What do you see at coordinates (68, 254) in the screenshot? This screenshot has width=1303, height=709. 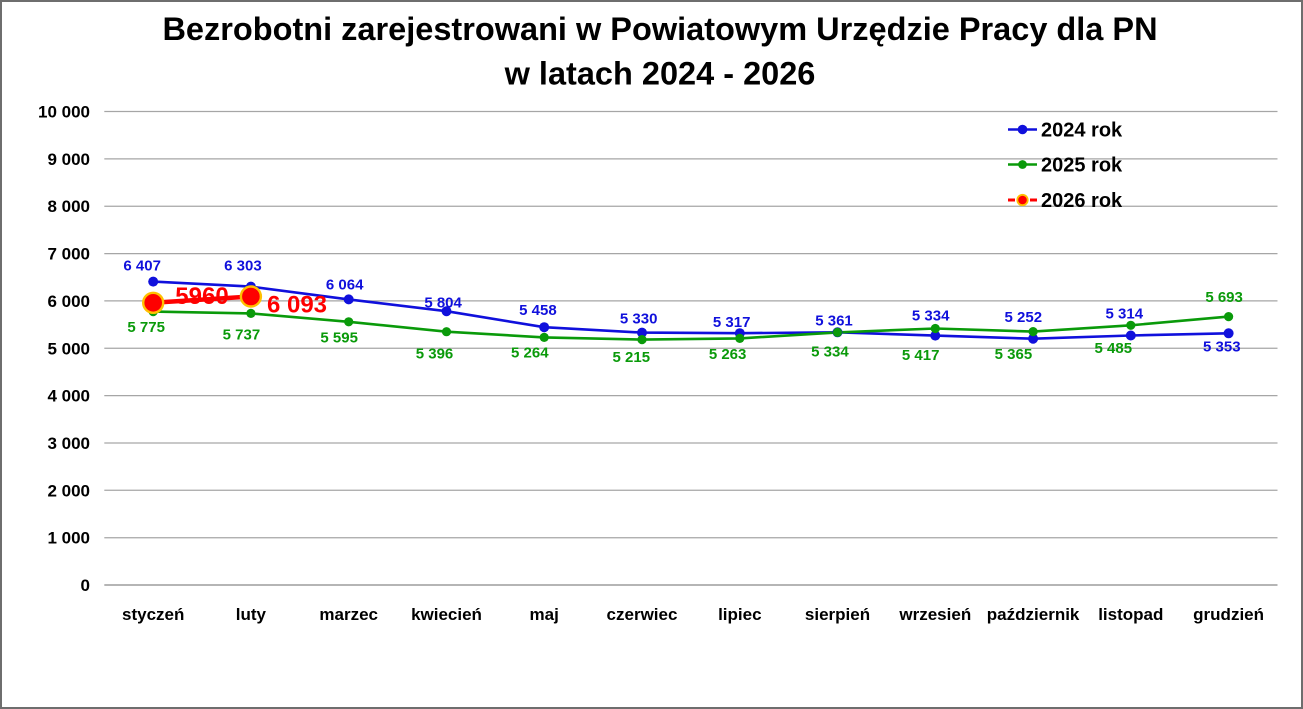 I see `svg-text: 7 000` at bounding box center [68, 254].